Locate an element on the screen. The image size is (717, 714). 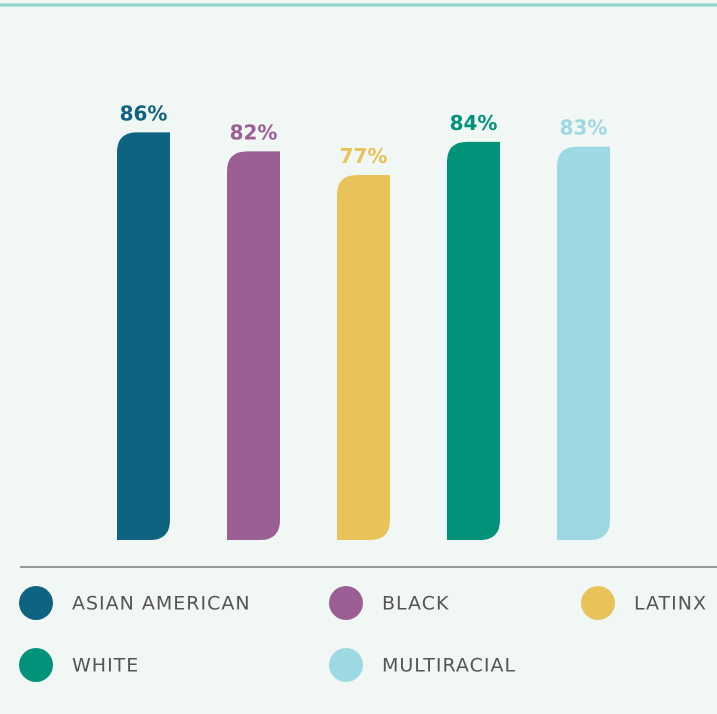
legend-label: MULTIRACIAL is located at coordinates (449, 666).